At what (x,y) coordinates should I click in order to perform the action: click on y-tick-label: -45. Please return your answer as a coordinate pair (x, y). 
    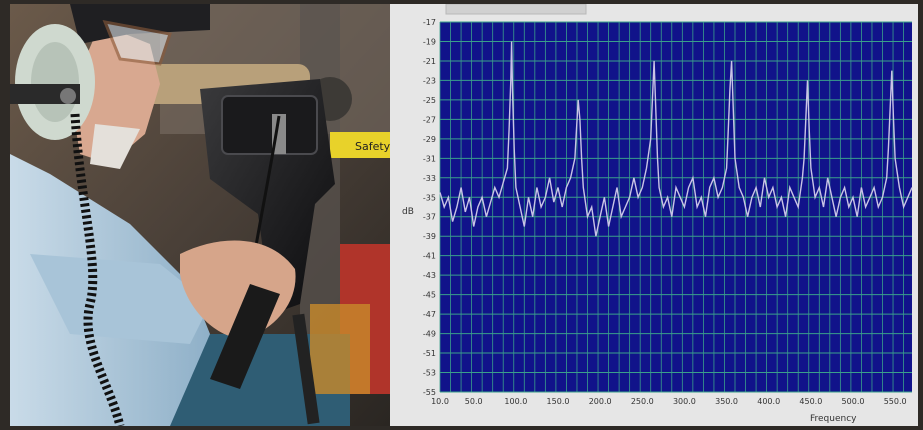
    Looking at the image, I should click on (429, 295).